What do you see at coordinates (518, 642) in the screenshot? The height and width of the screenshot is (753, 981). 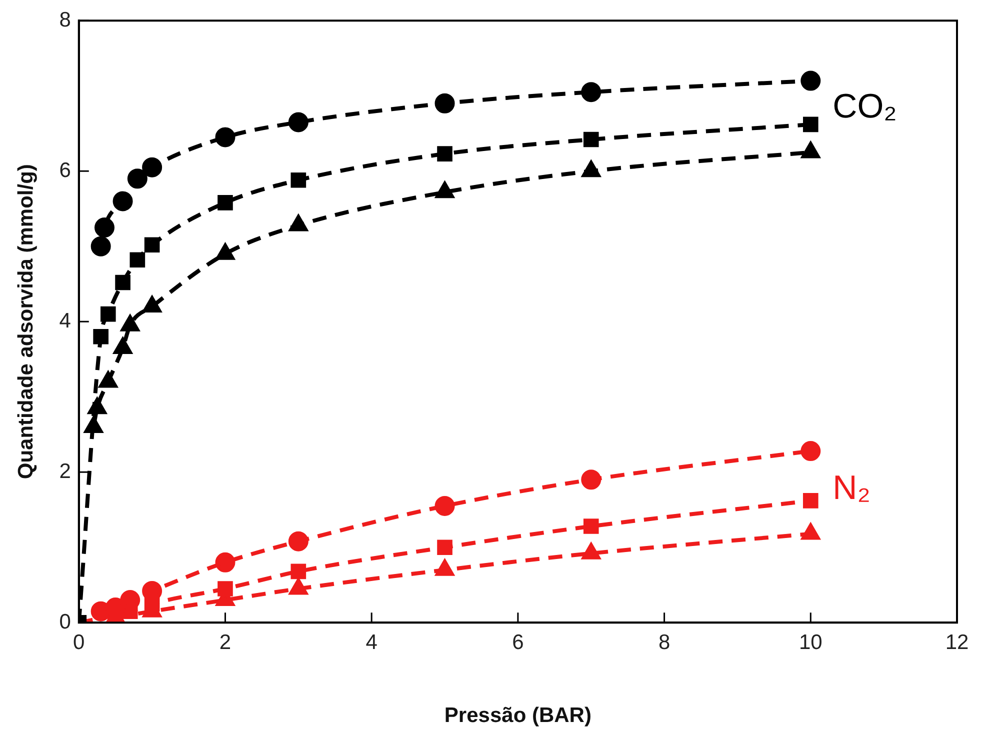 I see `x-tick-label: 6` at bounding box center [518, 642].